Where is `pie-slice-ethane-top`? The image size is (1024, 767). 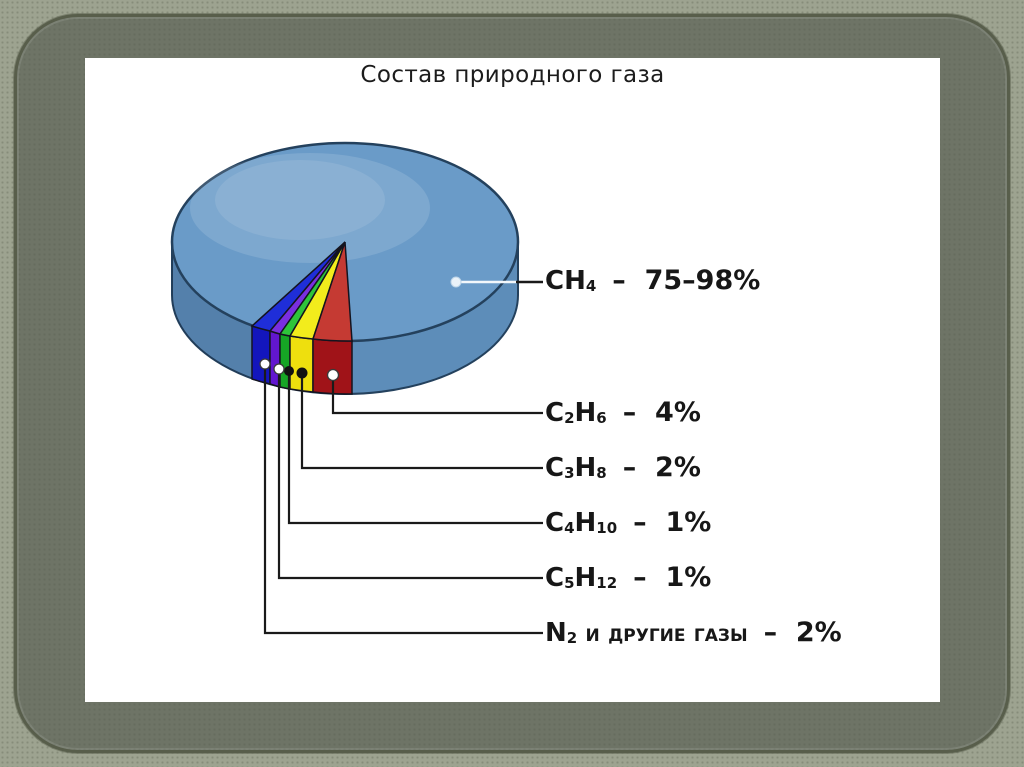 pie-slice-ethane-top is located at coordinates (332, 291).